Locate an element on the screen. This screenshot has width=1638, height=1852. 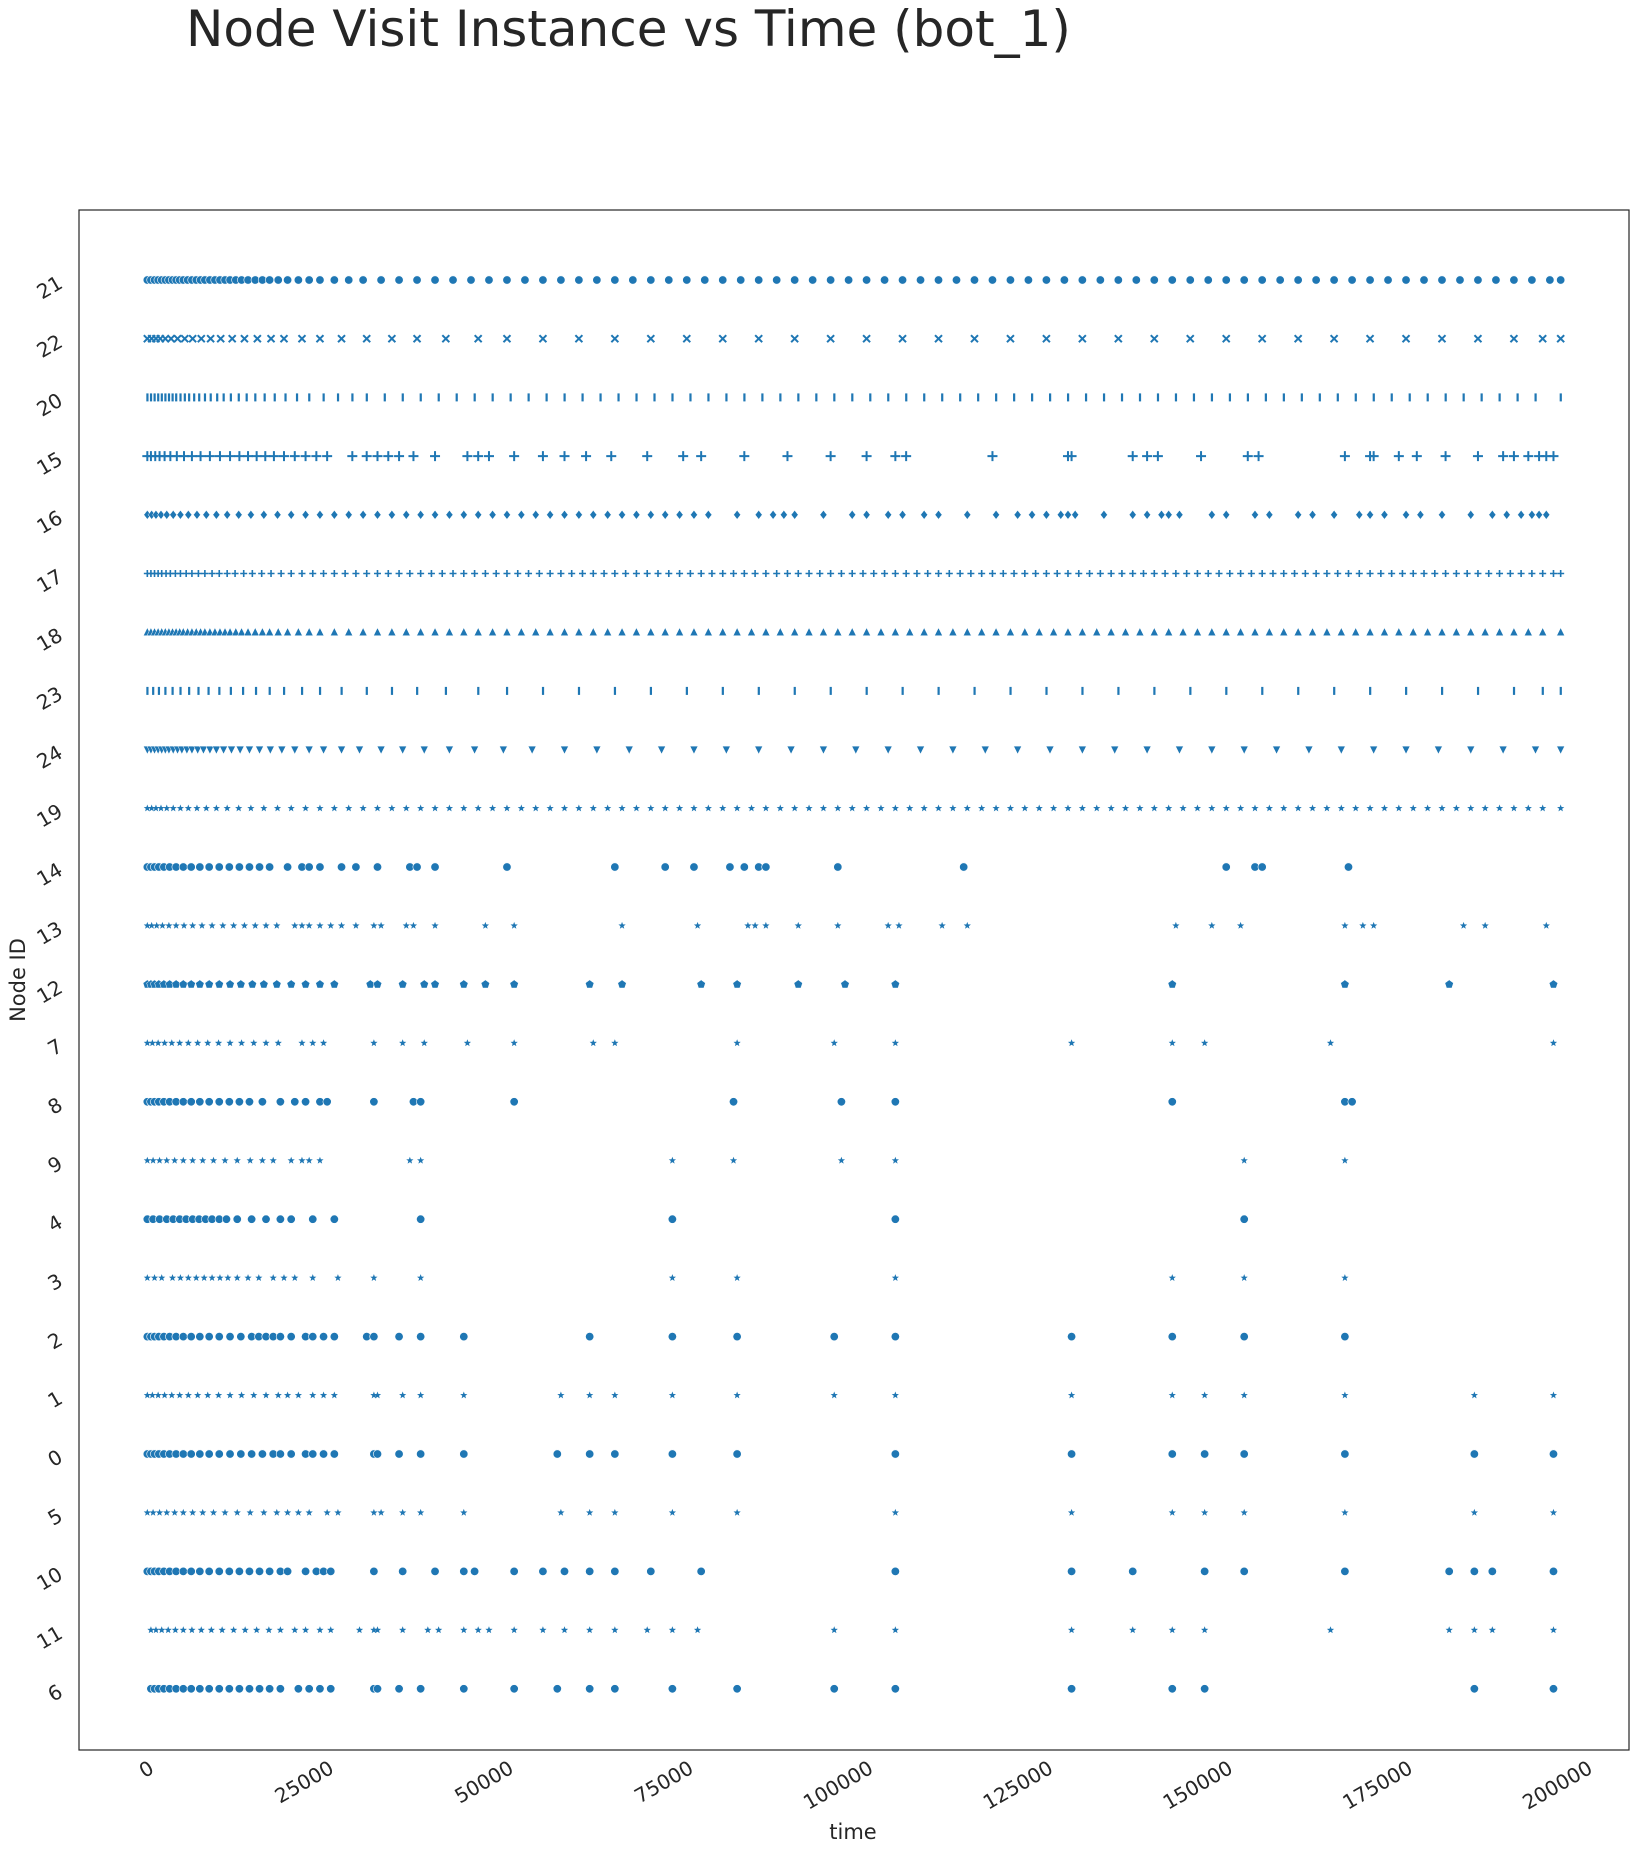
x-tick-label: 125000 is located at coordinates (1018, 1785).